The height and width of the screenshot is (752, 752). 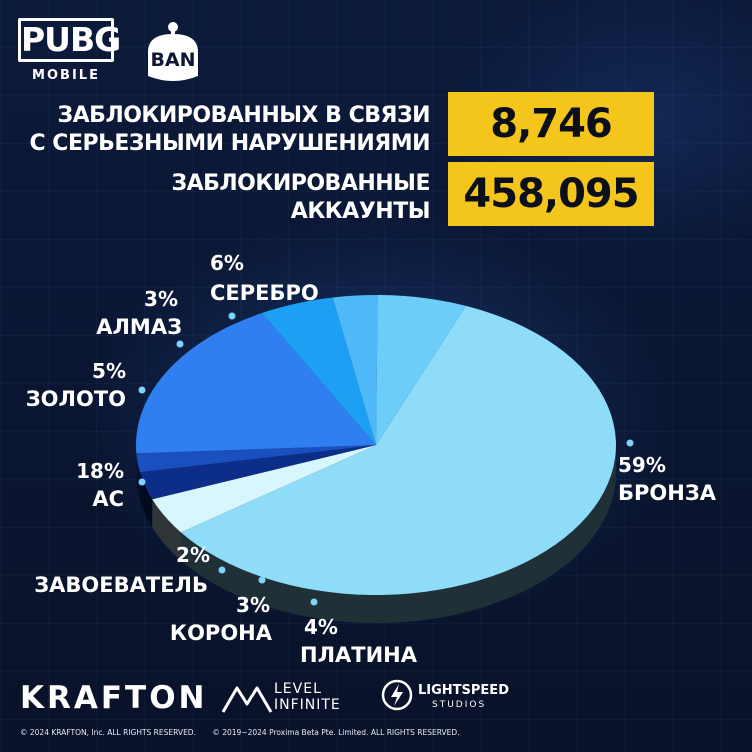 What do you see at coordinates (121, 585) in the screenshot?
I see `slice-label-завоеватель: ЗАВОЕВАТЕЛЬ` at bounding box center [121, 585].